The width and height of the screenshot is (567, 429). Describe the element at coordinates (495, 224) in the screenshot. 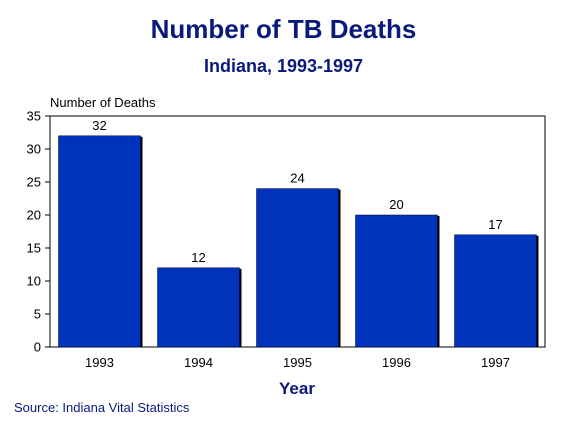

I see `data-label: 17` at that location.